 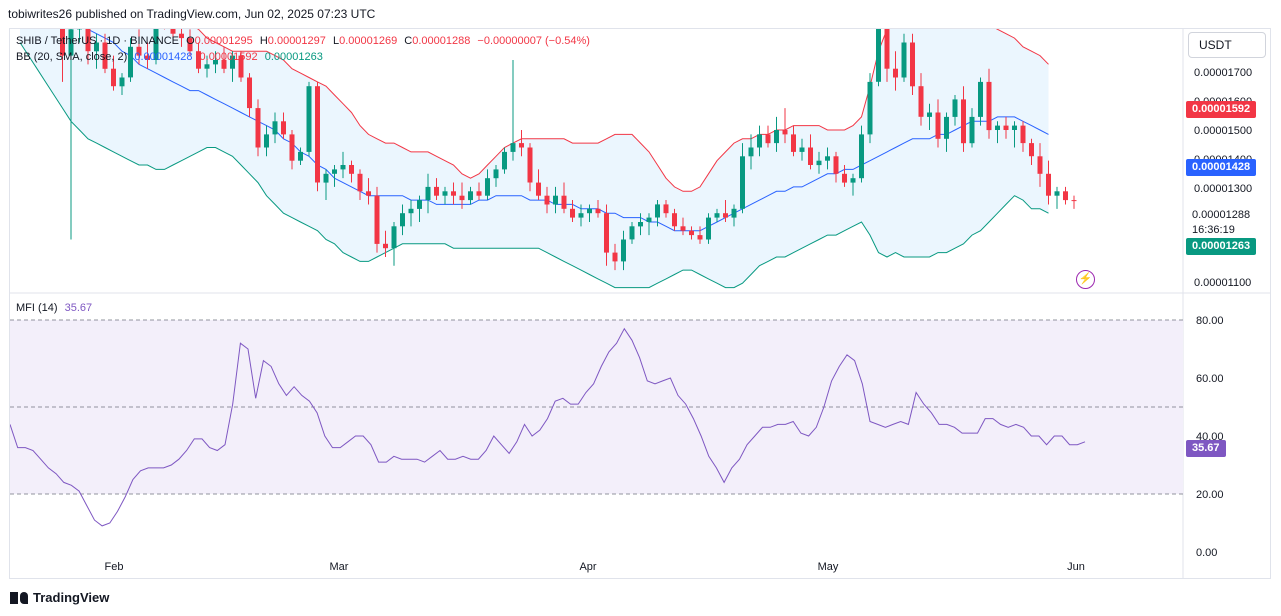 I want to click on symbol-title: SHIB / TetherUS · 1D · BINANCE, so click(x=98, y=41).